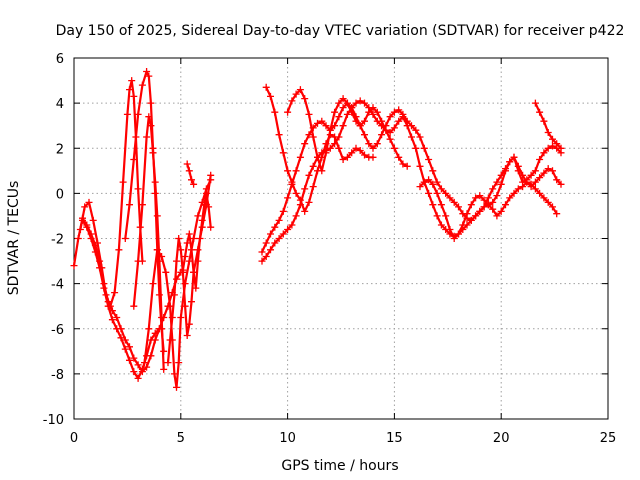  I want to click on x-axis-label: GPS time / hours, so click(339, 466).